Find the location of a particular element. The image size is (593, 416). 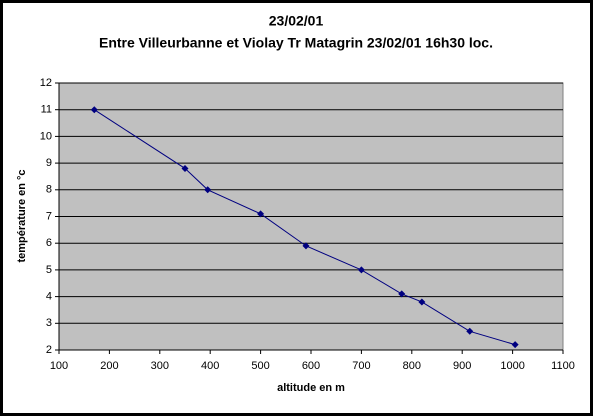

y-tick-label: 12 is located at coordinates (46, 83).